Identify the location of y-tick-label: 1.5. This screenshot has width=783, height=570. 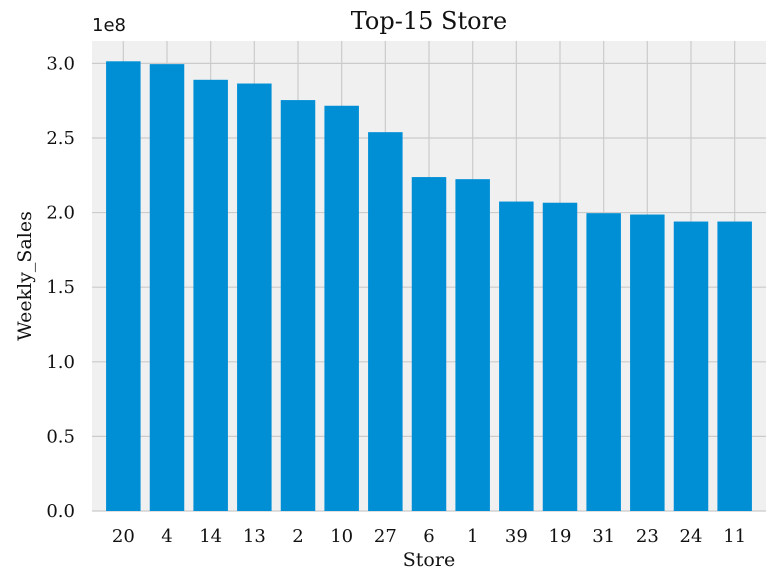
(60, 287).